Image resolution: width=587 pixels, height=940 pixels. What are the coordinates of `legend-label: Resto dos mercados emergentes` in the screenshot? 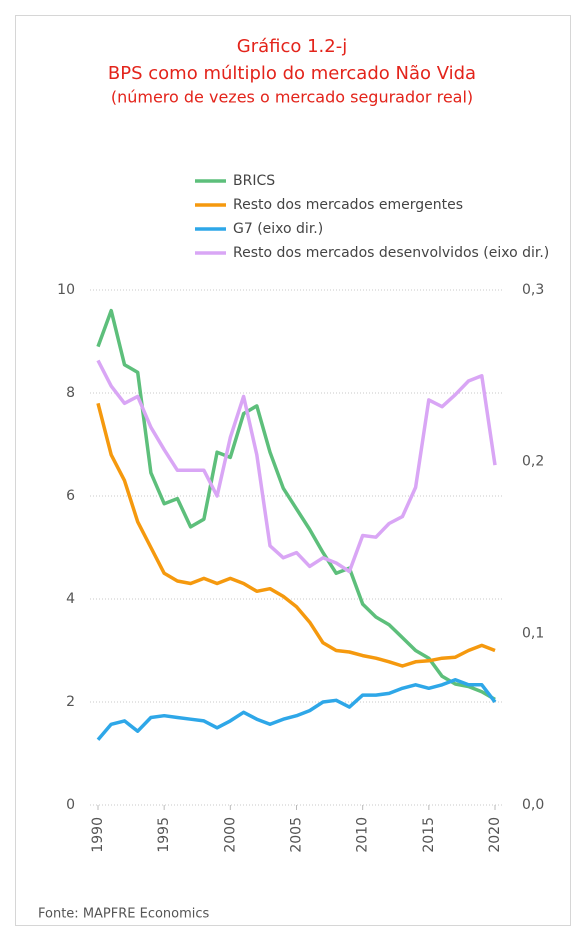 It's located at (348, 205).